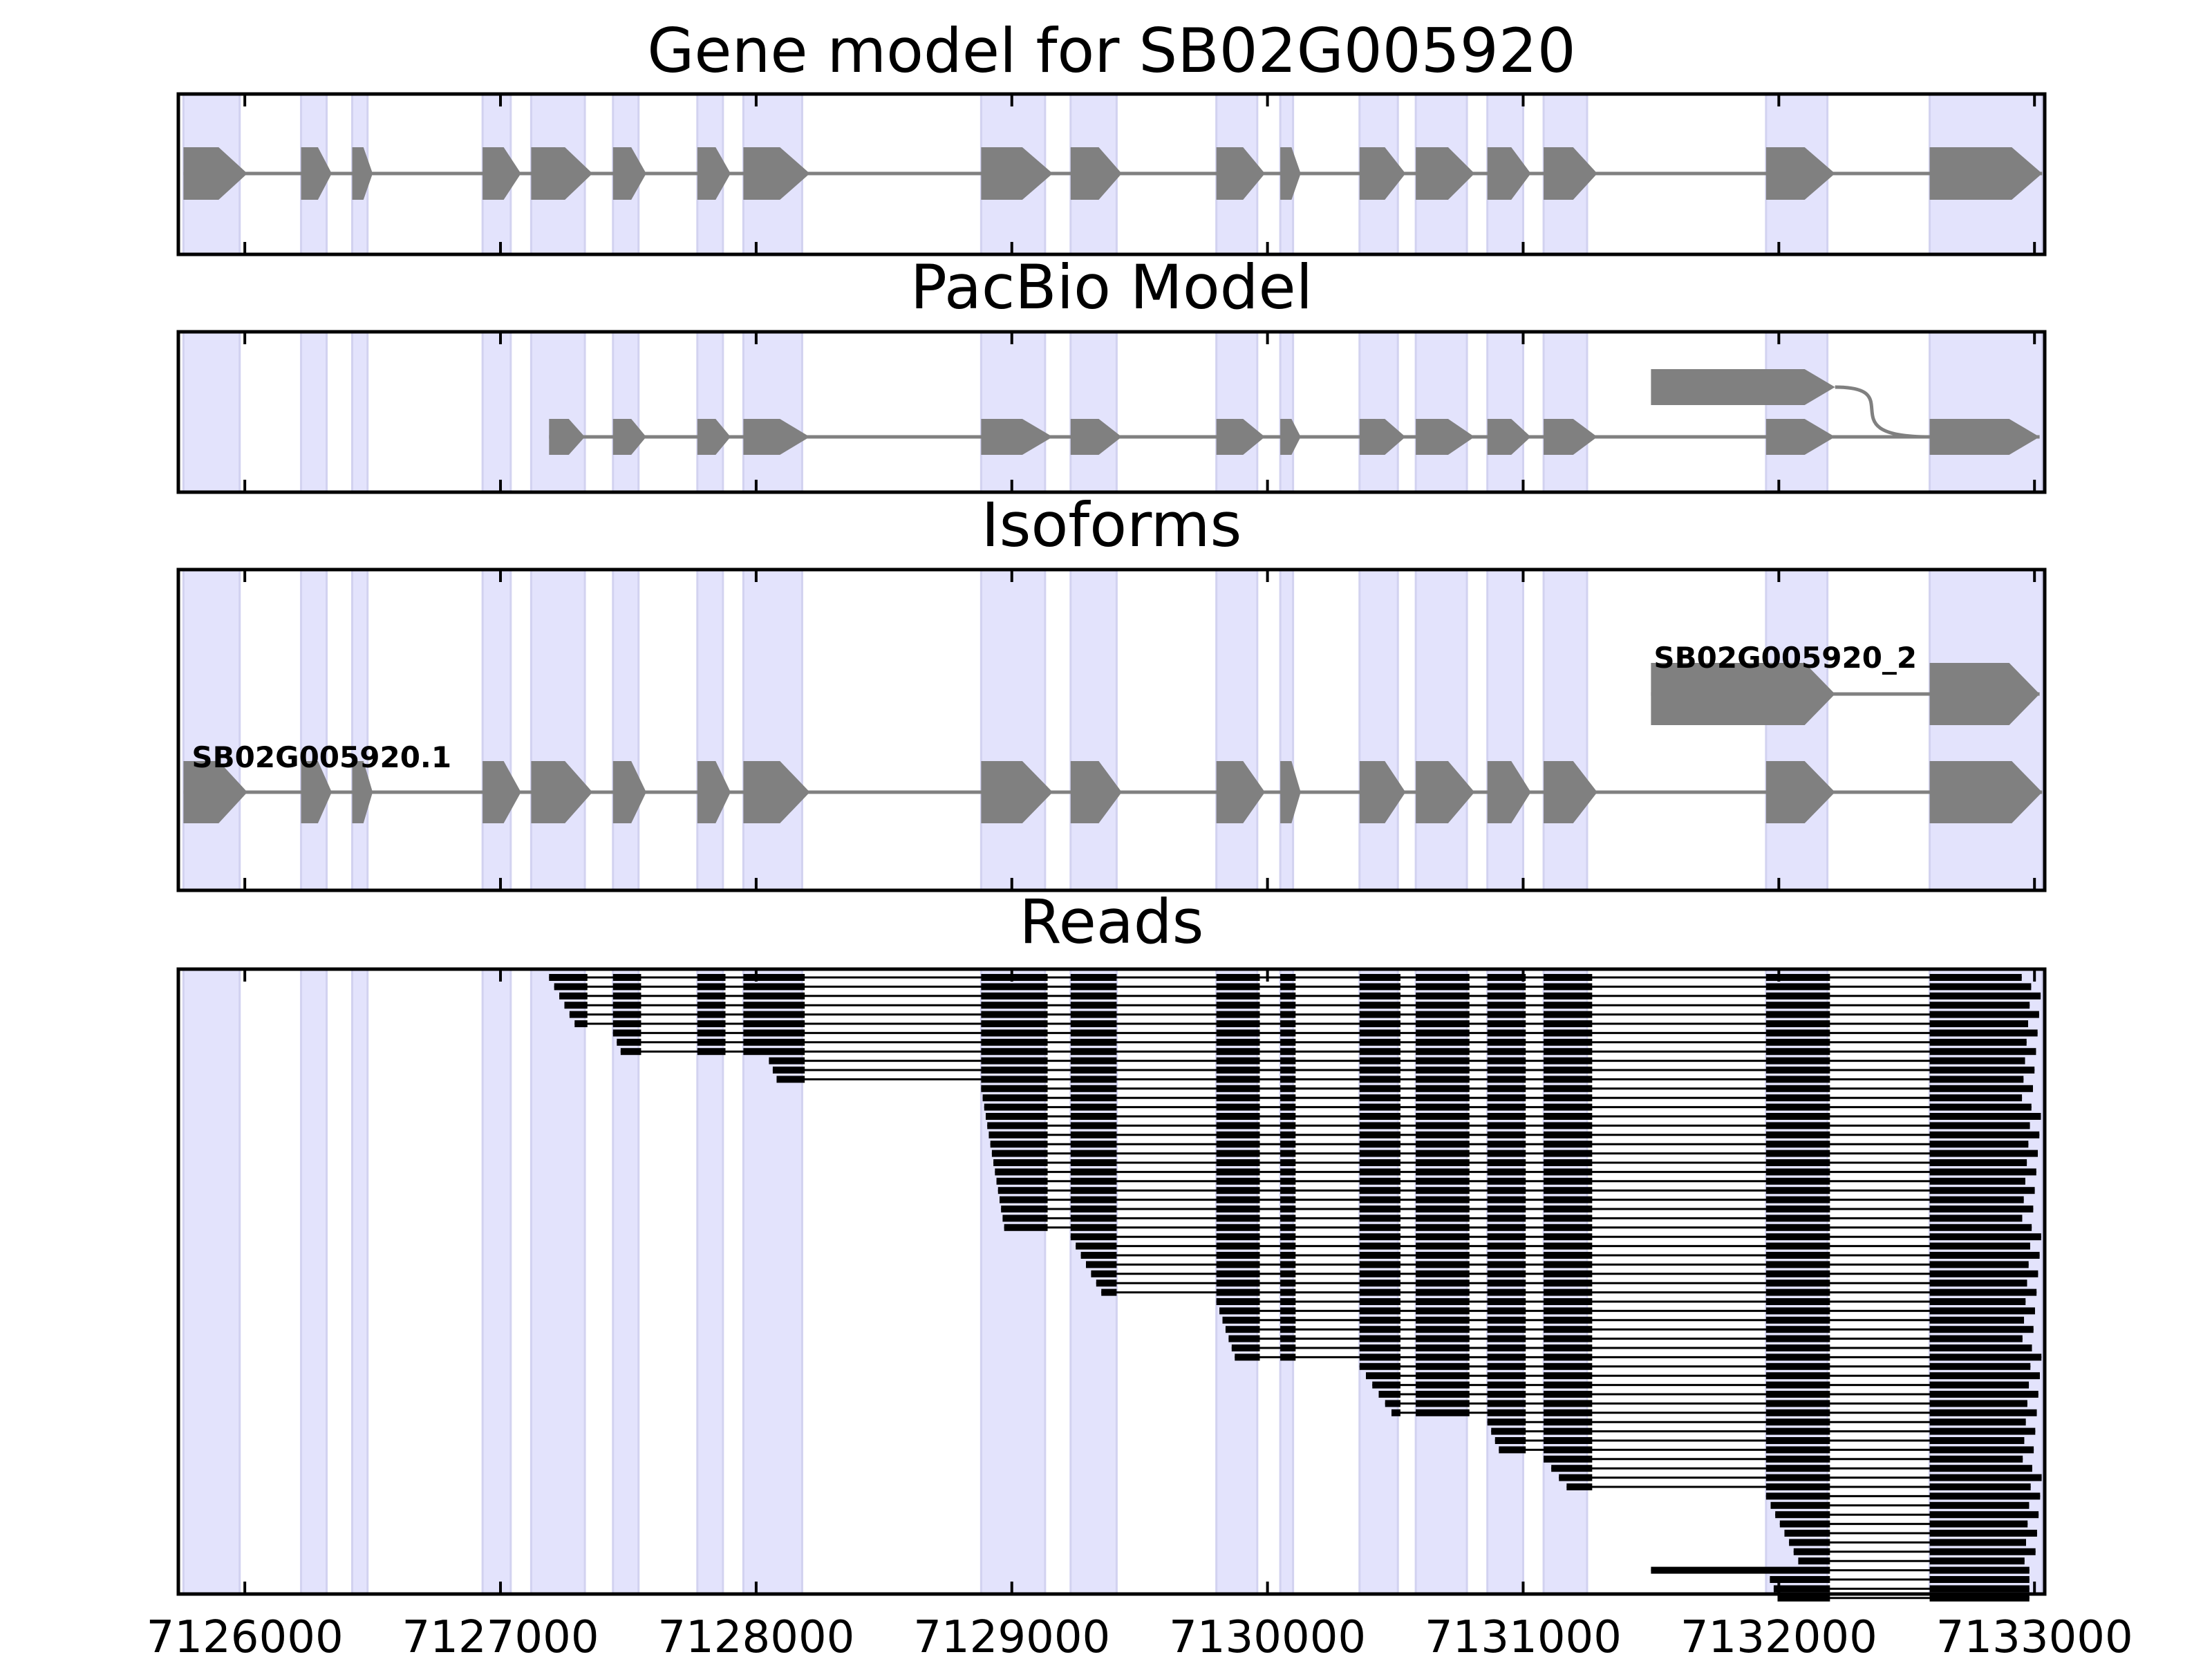 The image size is (2212, 1659). What do you see at coordinates (2035, 1635) in the screenshot?
I see `x-tick-label: 7133000` at bounding box center [2035, 1635].